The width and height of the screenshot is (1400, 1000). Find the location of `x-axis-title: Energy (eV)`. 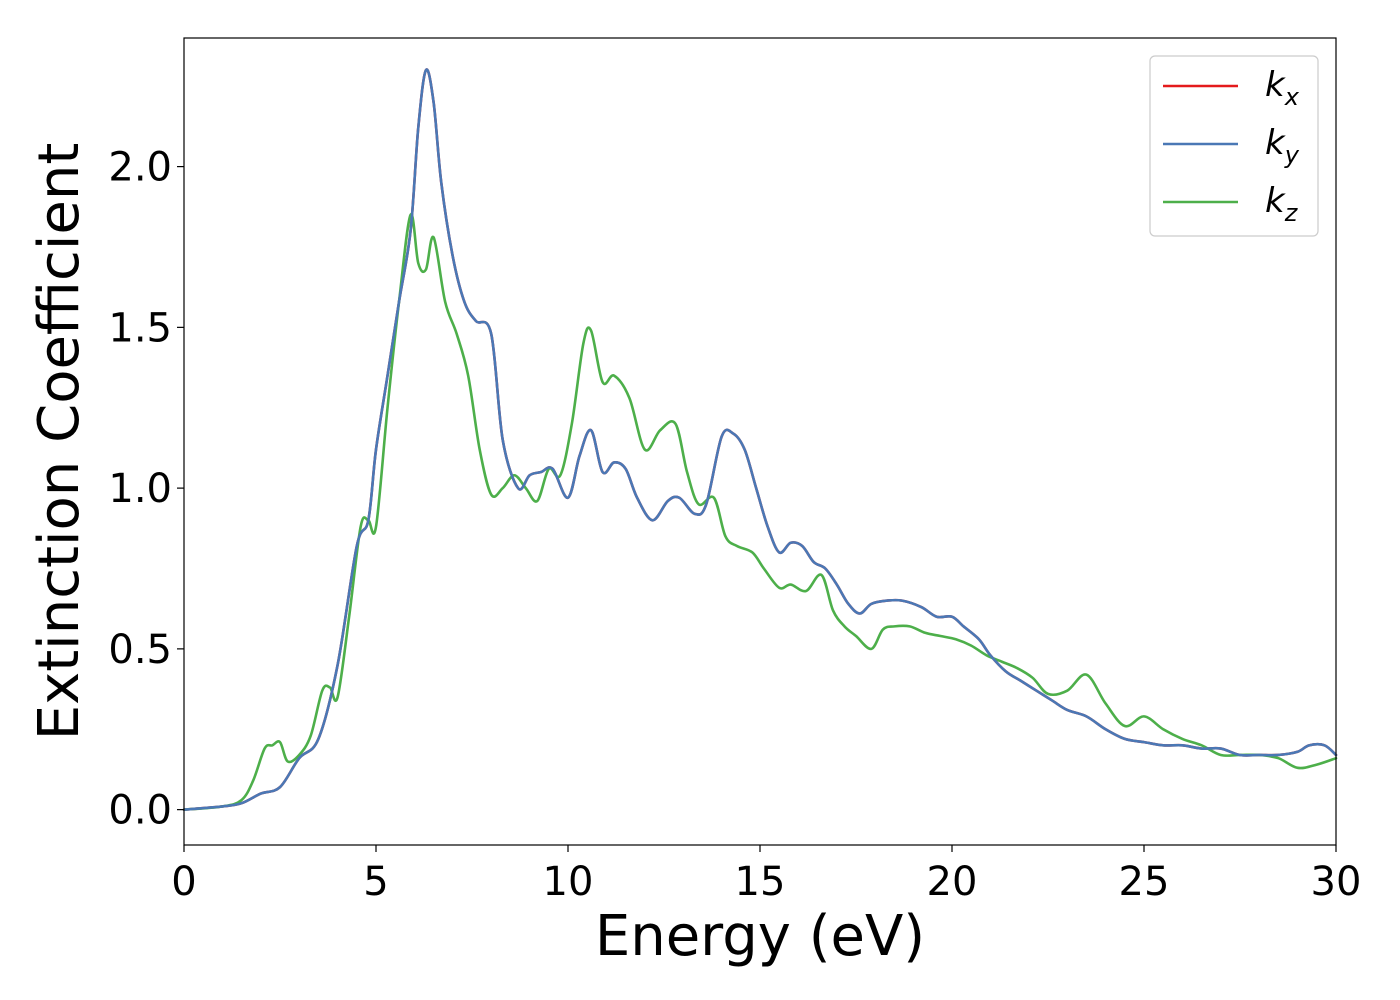

x-axis-title: Energy (eV) is located at coordinates (760, 936).